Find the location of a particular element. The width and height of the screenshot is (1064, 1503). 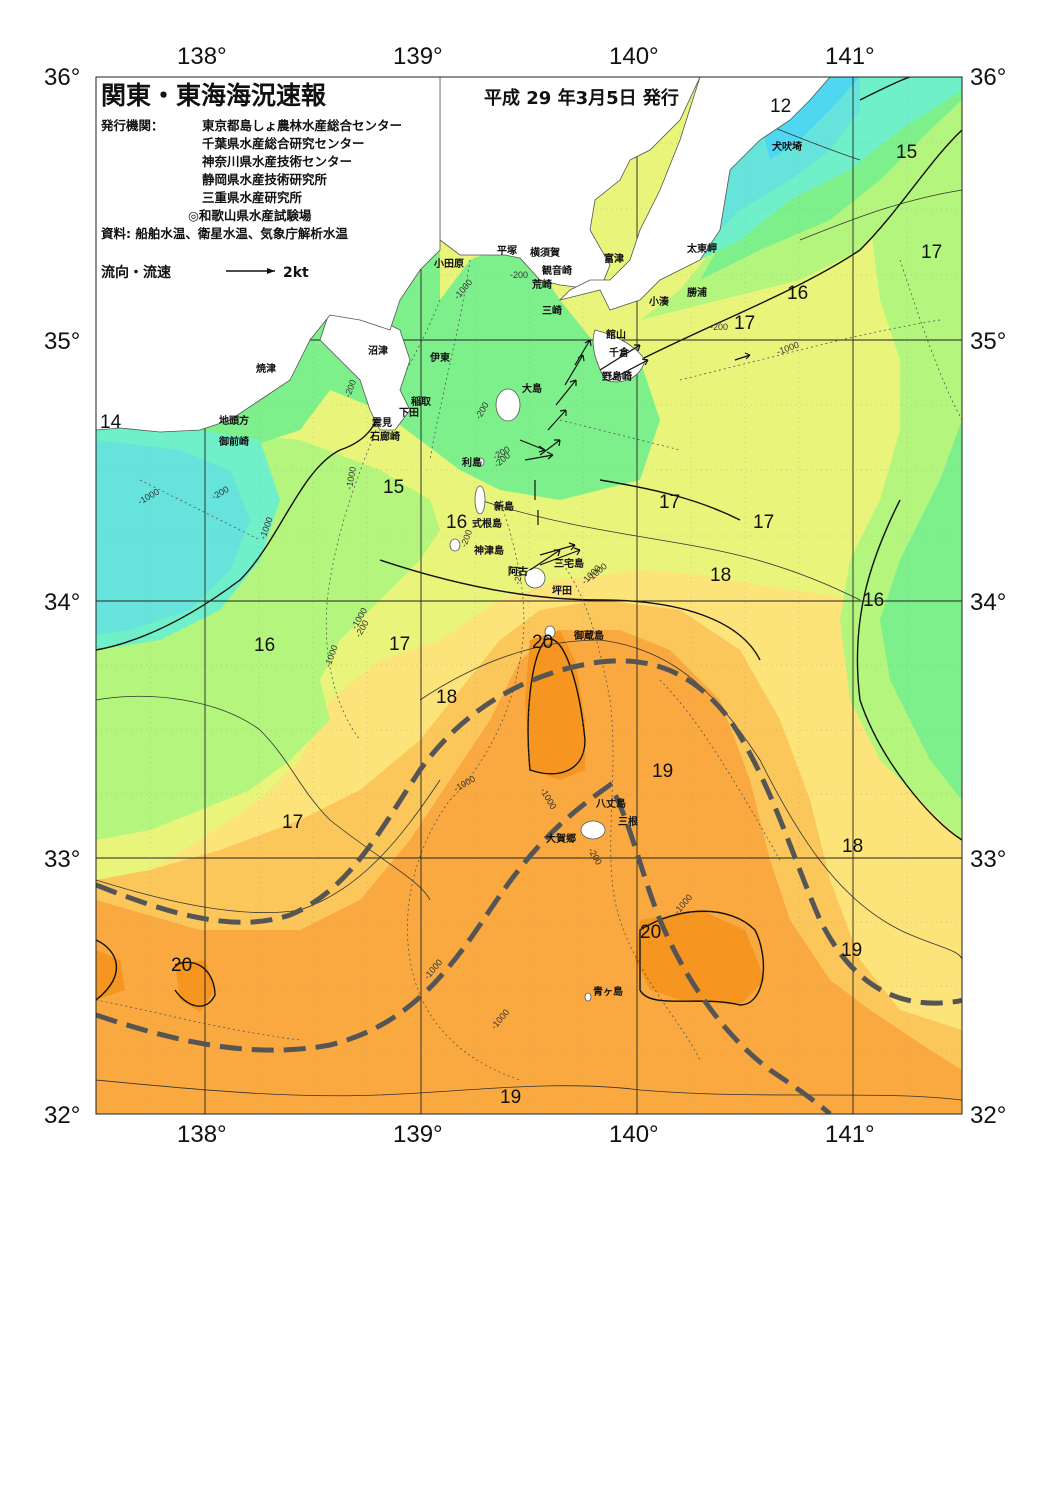

agency-item: 静岡県水産技術研究所 is located at coordinates (265, 179).